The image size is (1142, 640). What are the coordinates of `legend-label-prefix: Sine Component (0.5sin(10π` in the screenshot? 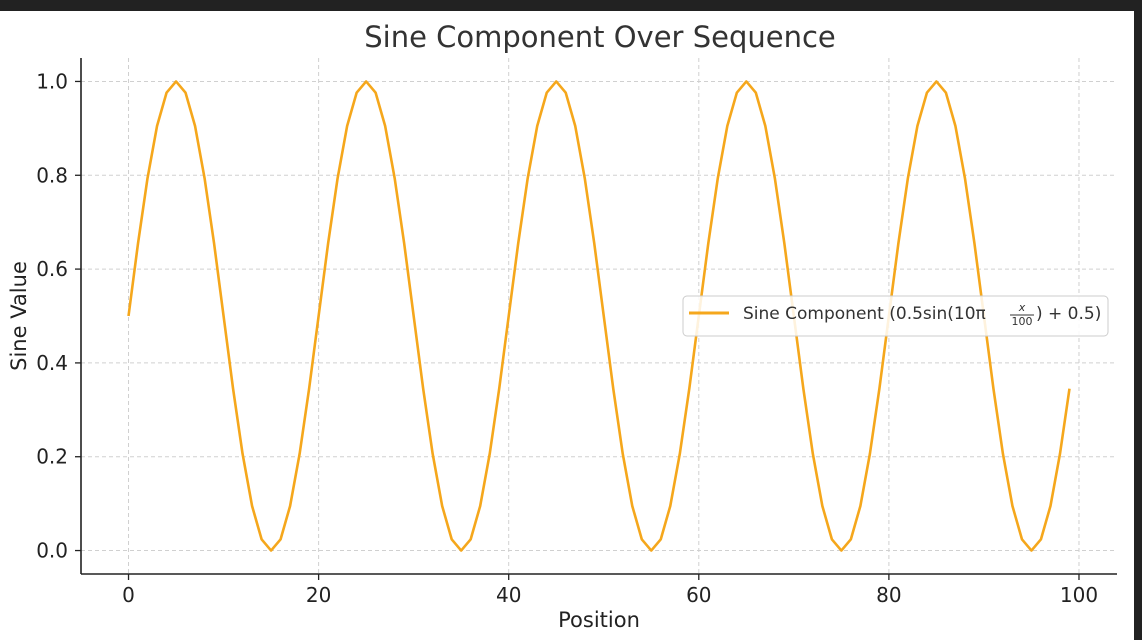 It's located at (864, 314).